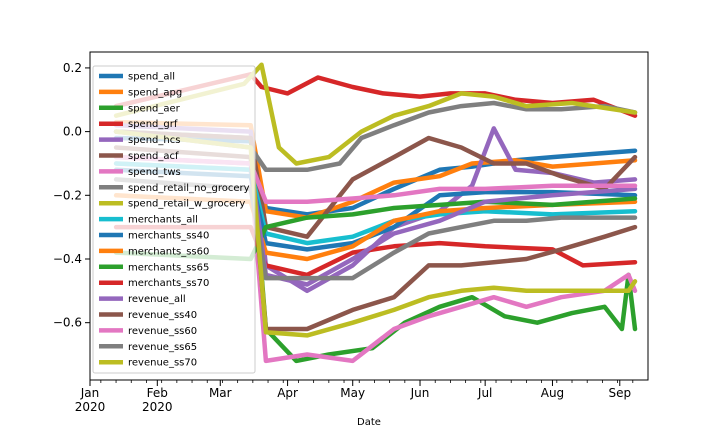 Image resolution: width=720 pixels, height=432 pixels. What do you see at coordinates (67, 323) in the screenshot?
I see `y-tick-label: −0.6` at bounding box center [67, 323].